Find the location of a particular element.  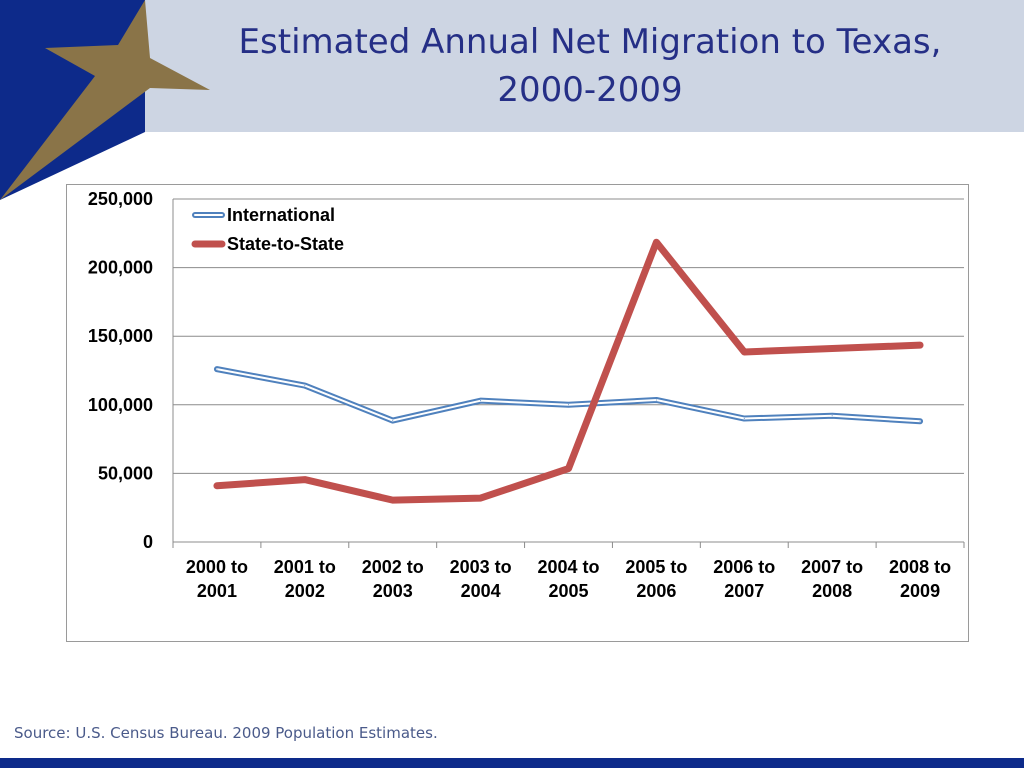

x-tick-label: 2007 is located at coordinates (744, 591).